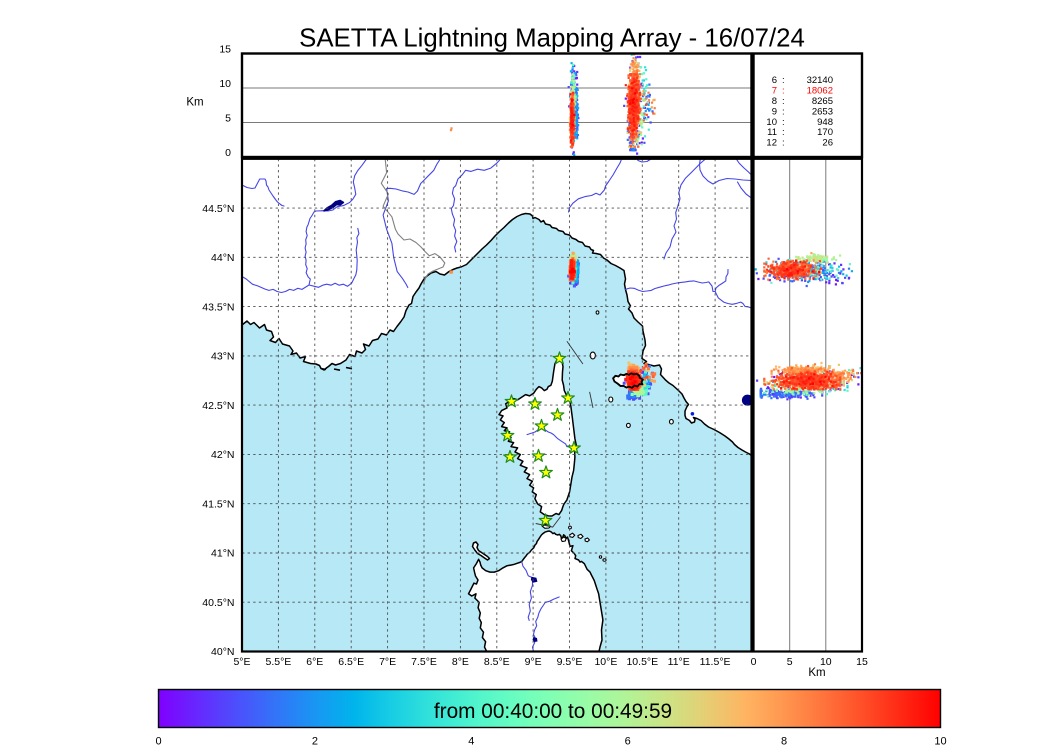  I want to click on svg-text: from 00:40:00 to 00:49:59, so click(553, 711).